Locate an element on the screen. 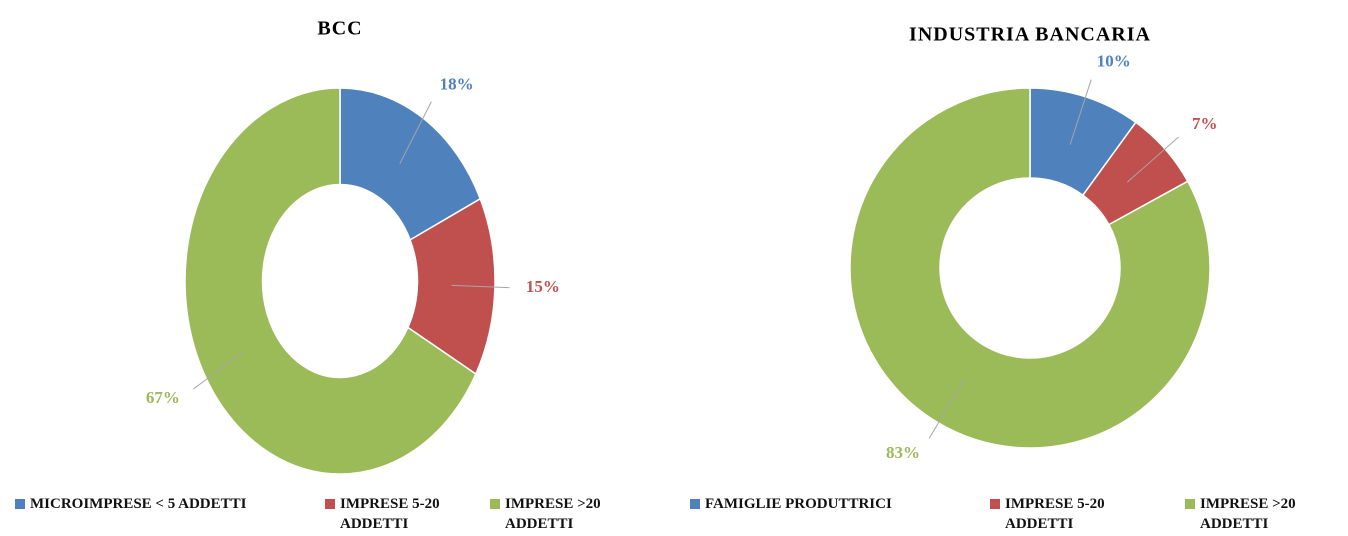 This screenshot has width=1348, height=536. data-label: 83% is located at coordinates (903, 452).